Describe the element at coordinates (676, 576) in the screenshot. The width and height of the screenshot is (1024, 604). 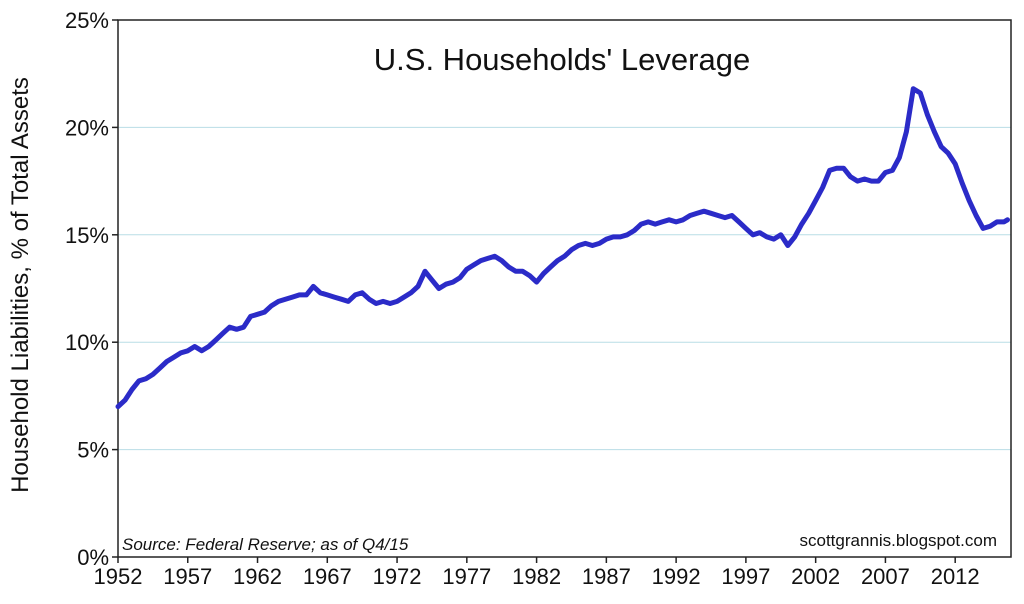
I see `x-tick-label: 1992` at that location.